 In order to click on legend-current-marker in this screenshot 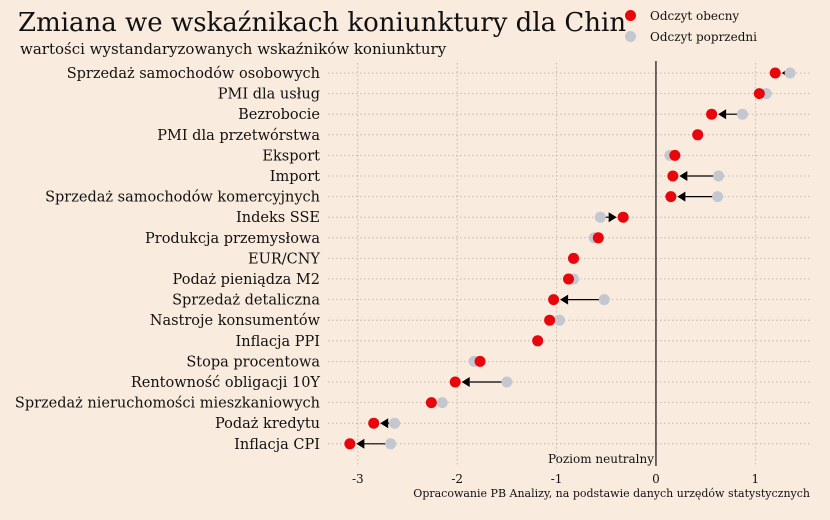, I will do `click(630, 15)`.